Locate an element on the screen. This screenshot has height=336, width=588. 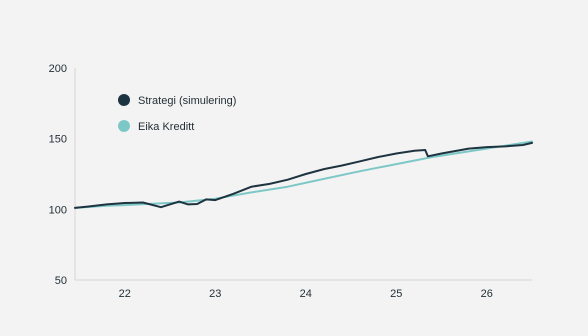
y-tick-label-50: 50 is located at coordinates (61, 281).